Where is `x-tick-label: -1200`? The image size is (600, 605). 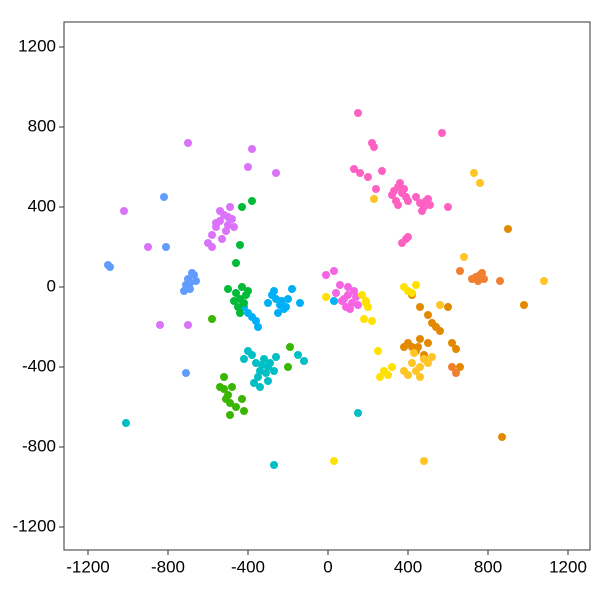 x-tick-label: -1200 is located at coordinates (87, 566).